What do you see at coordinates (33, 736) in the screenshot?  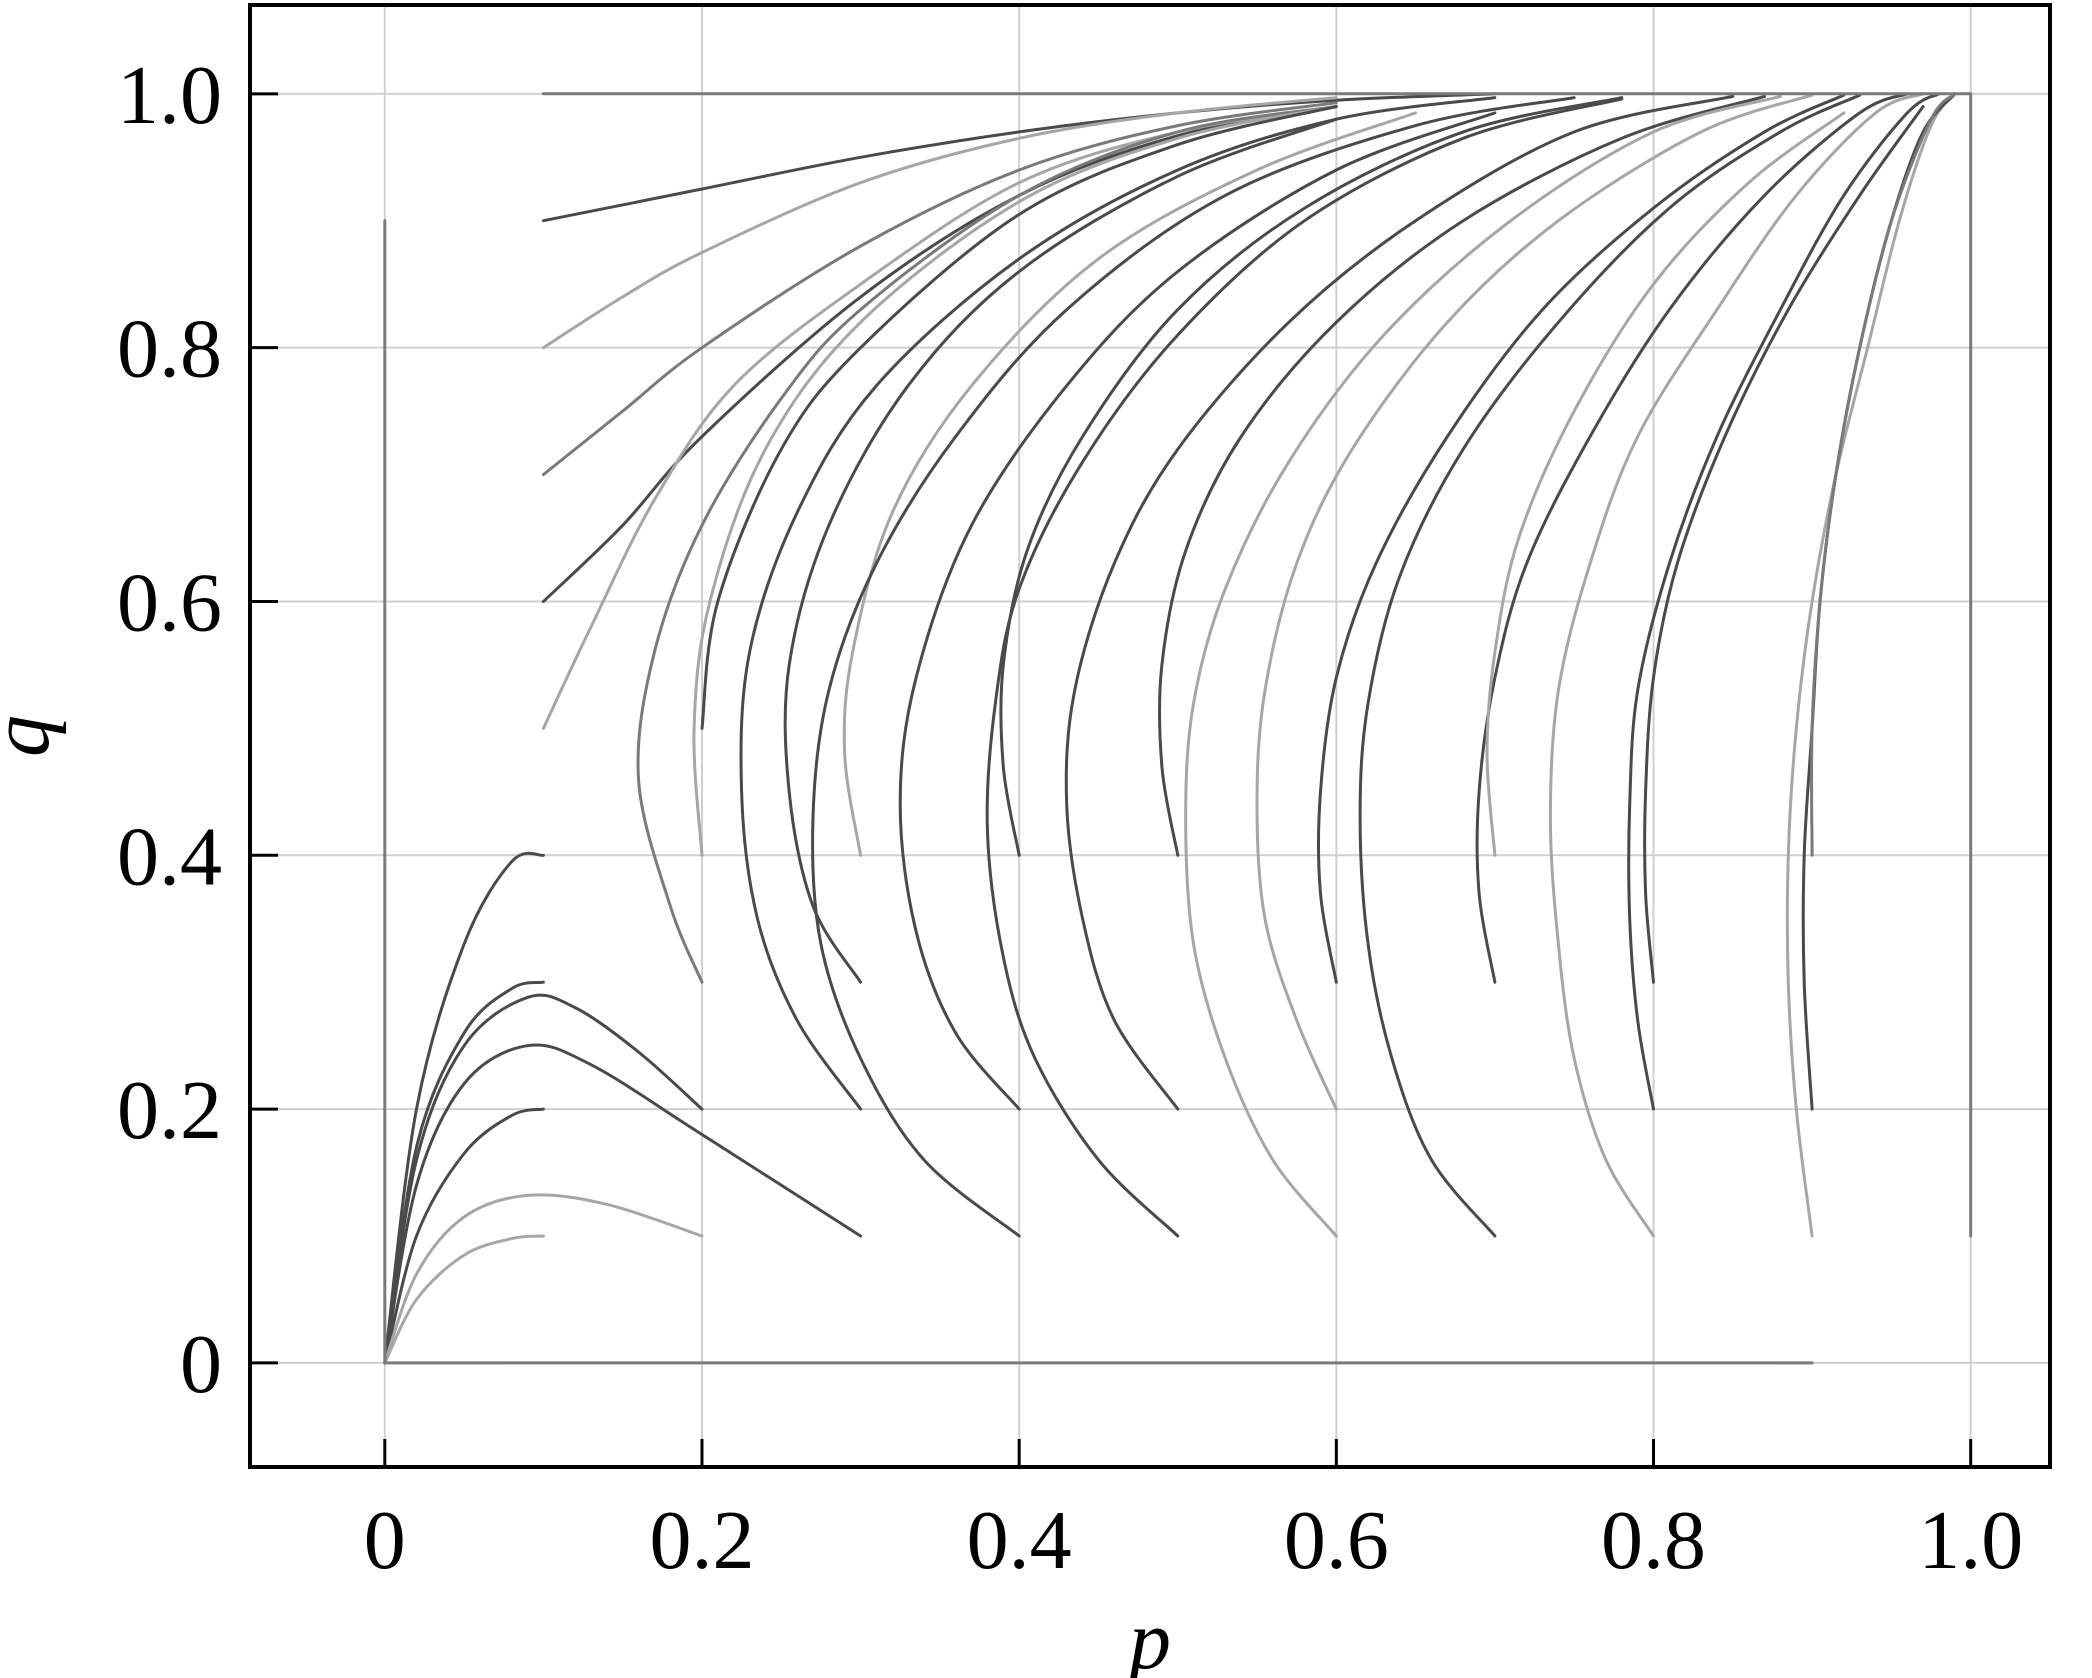 I see `y-axis-label: q` at bounding box center [33, 736].